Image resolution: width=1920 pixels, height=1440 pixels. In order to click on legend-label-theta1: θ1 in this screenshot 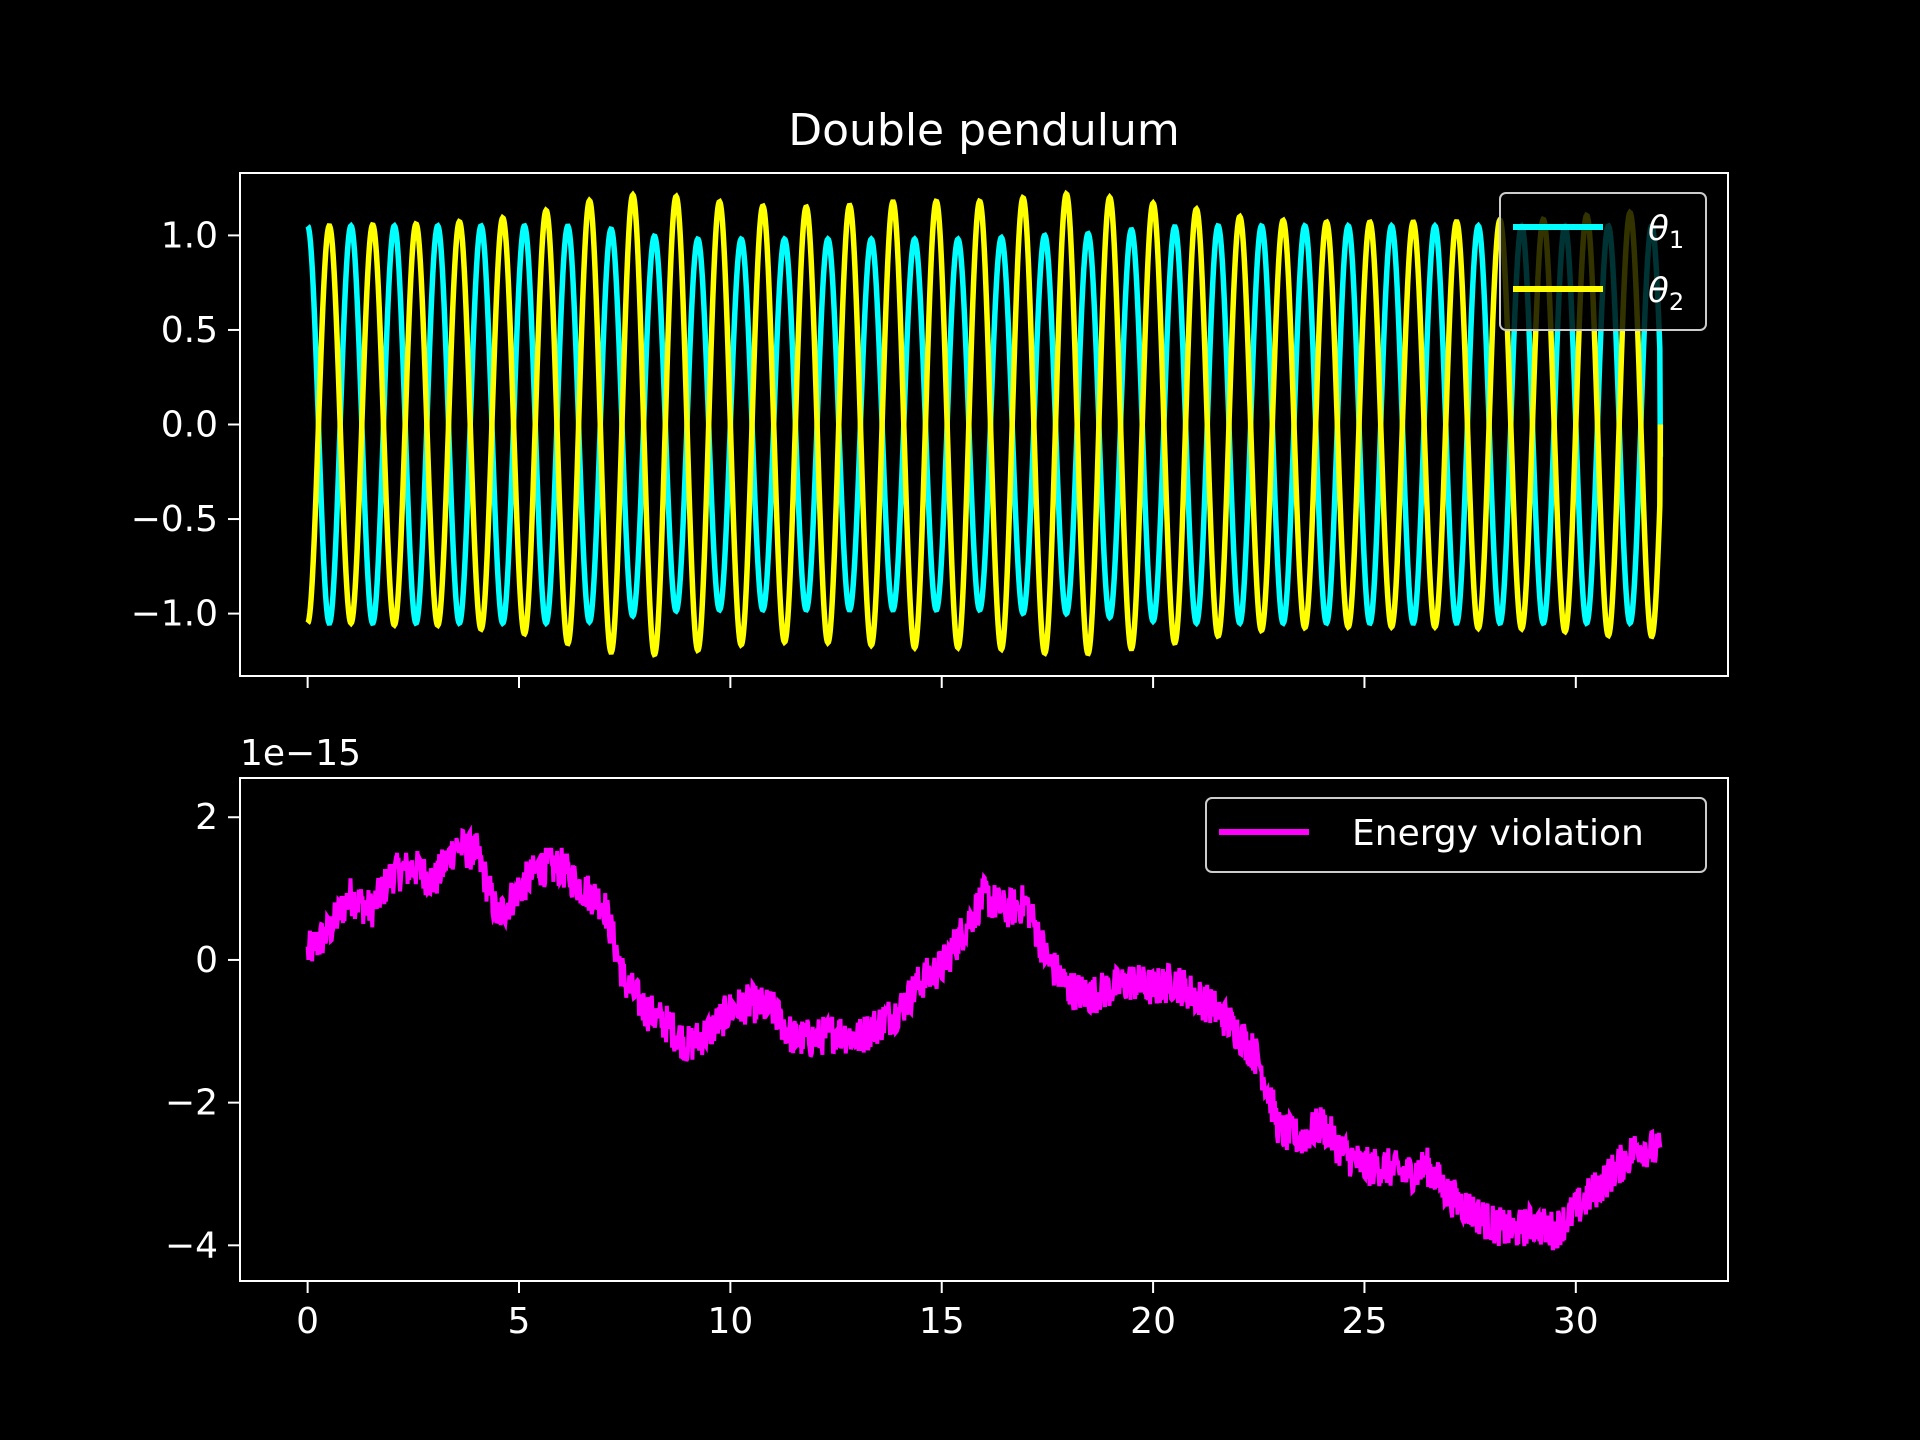, I will do `click(1666, 231)`.